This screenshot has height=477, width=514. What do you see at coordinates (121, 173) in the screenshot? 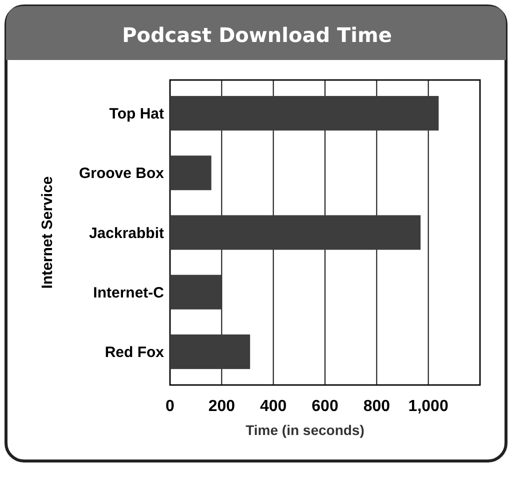
I see `y-tick-label: Groove Box` at bounding box center [121, 173].